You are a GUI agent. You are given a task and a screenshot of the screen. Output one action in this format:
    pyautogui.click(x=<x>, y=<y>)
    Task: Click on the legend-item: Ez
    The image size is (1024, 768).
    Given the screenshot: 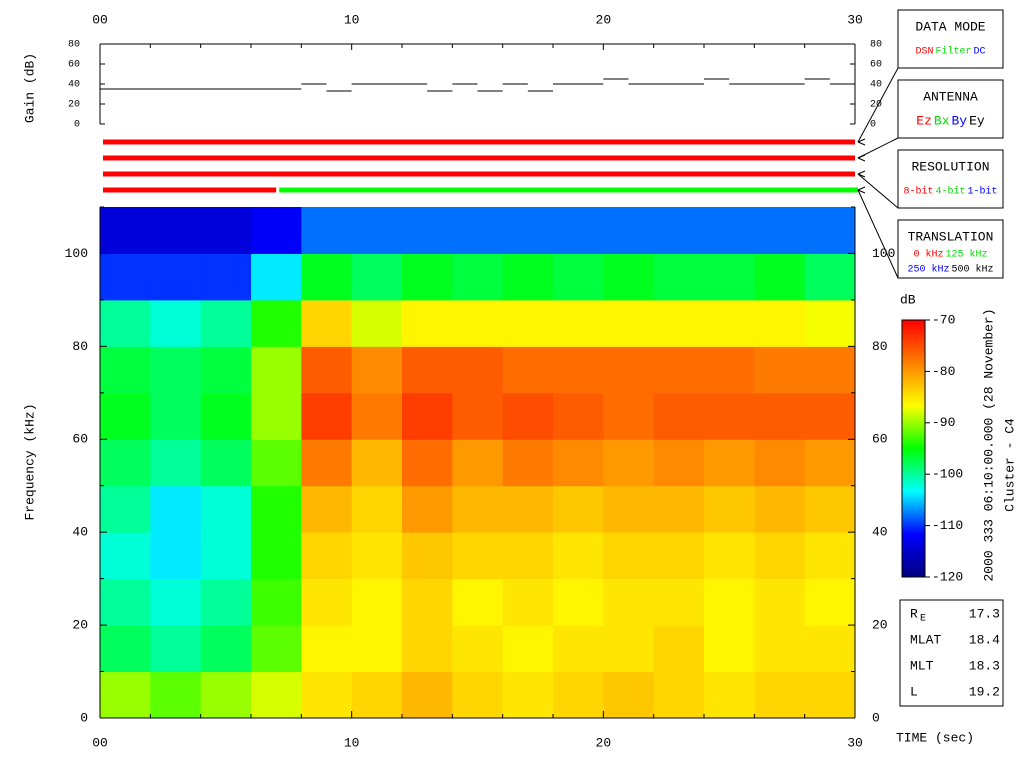 What is the action you would take?
    pyautogui.click(x=924, y=120)
    